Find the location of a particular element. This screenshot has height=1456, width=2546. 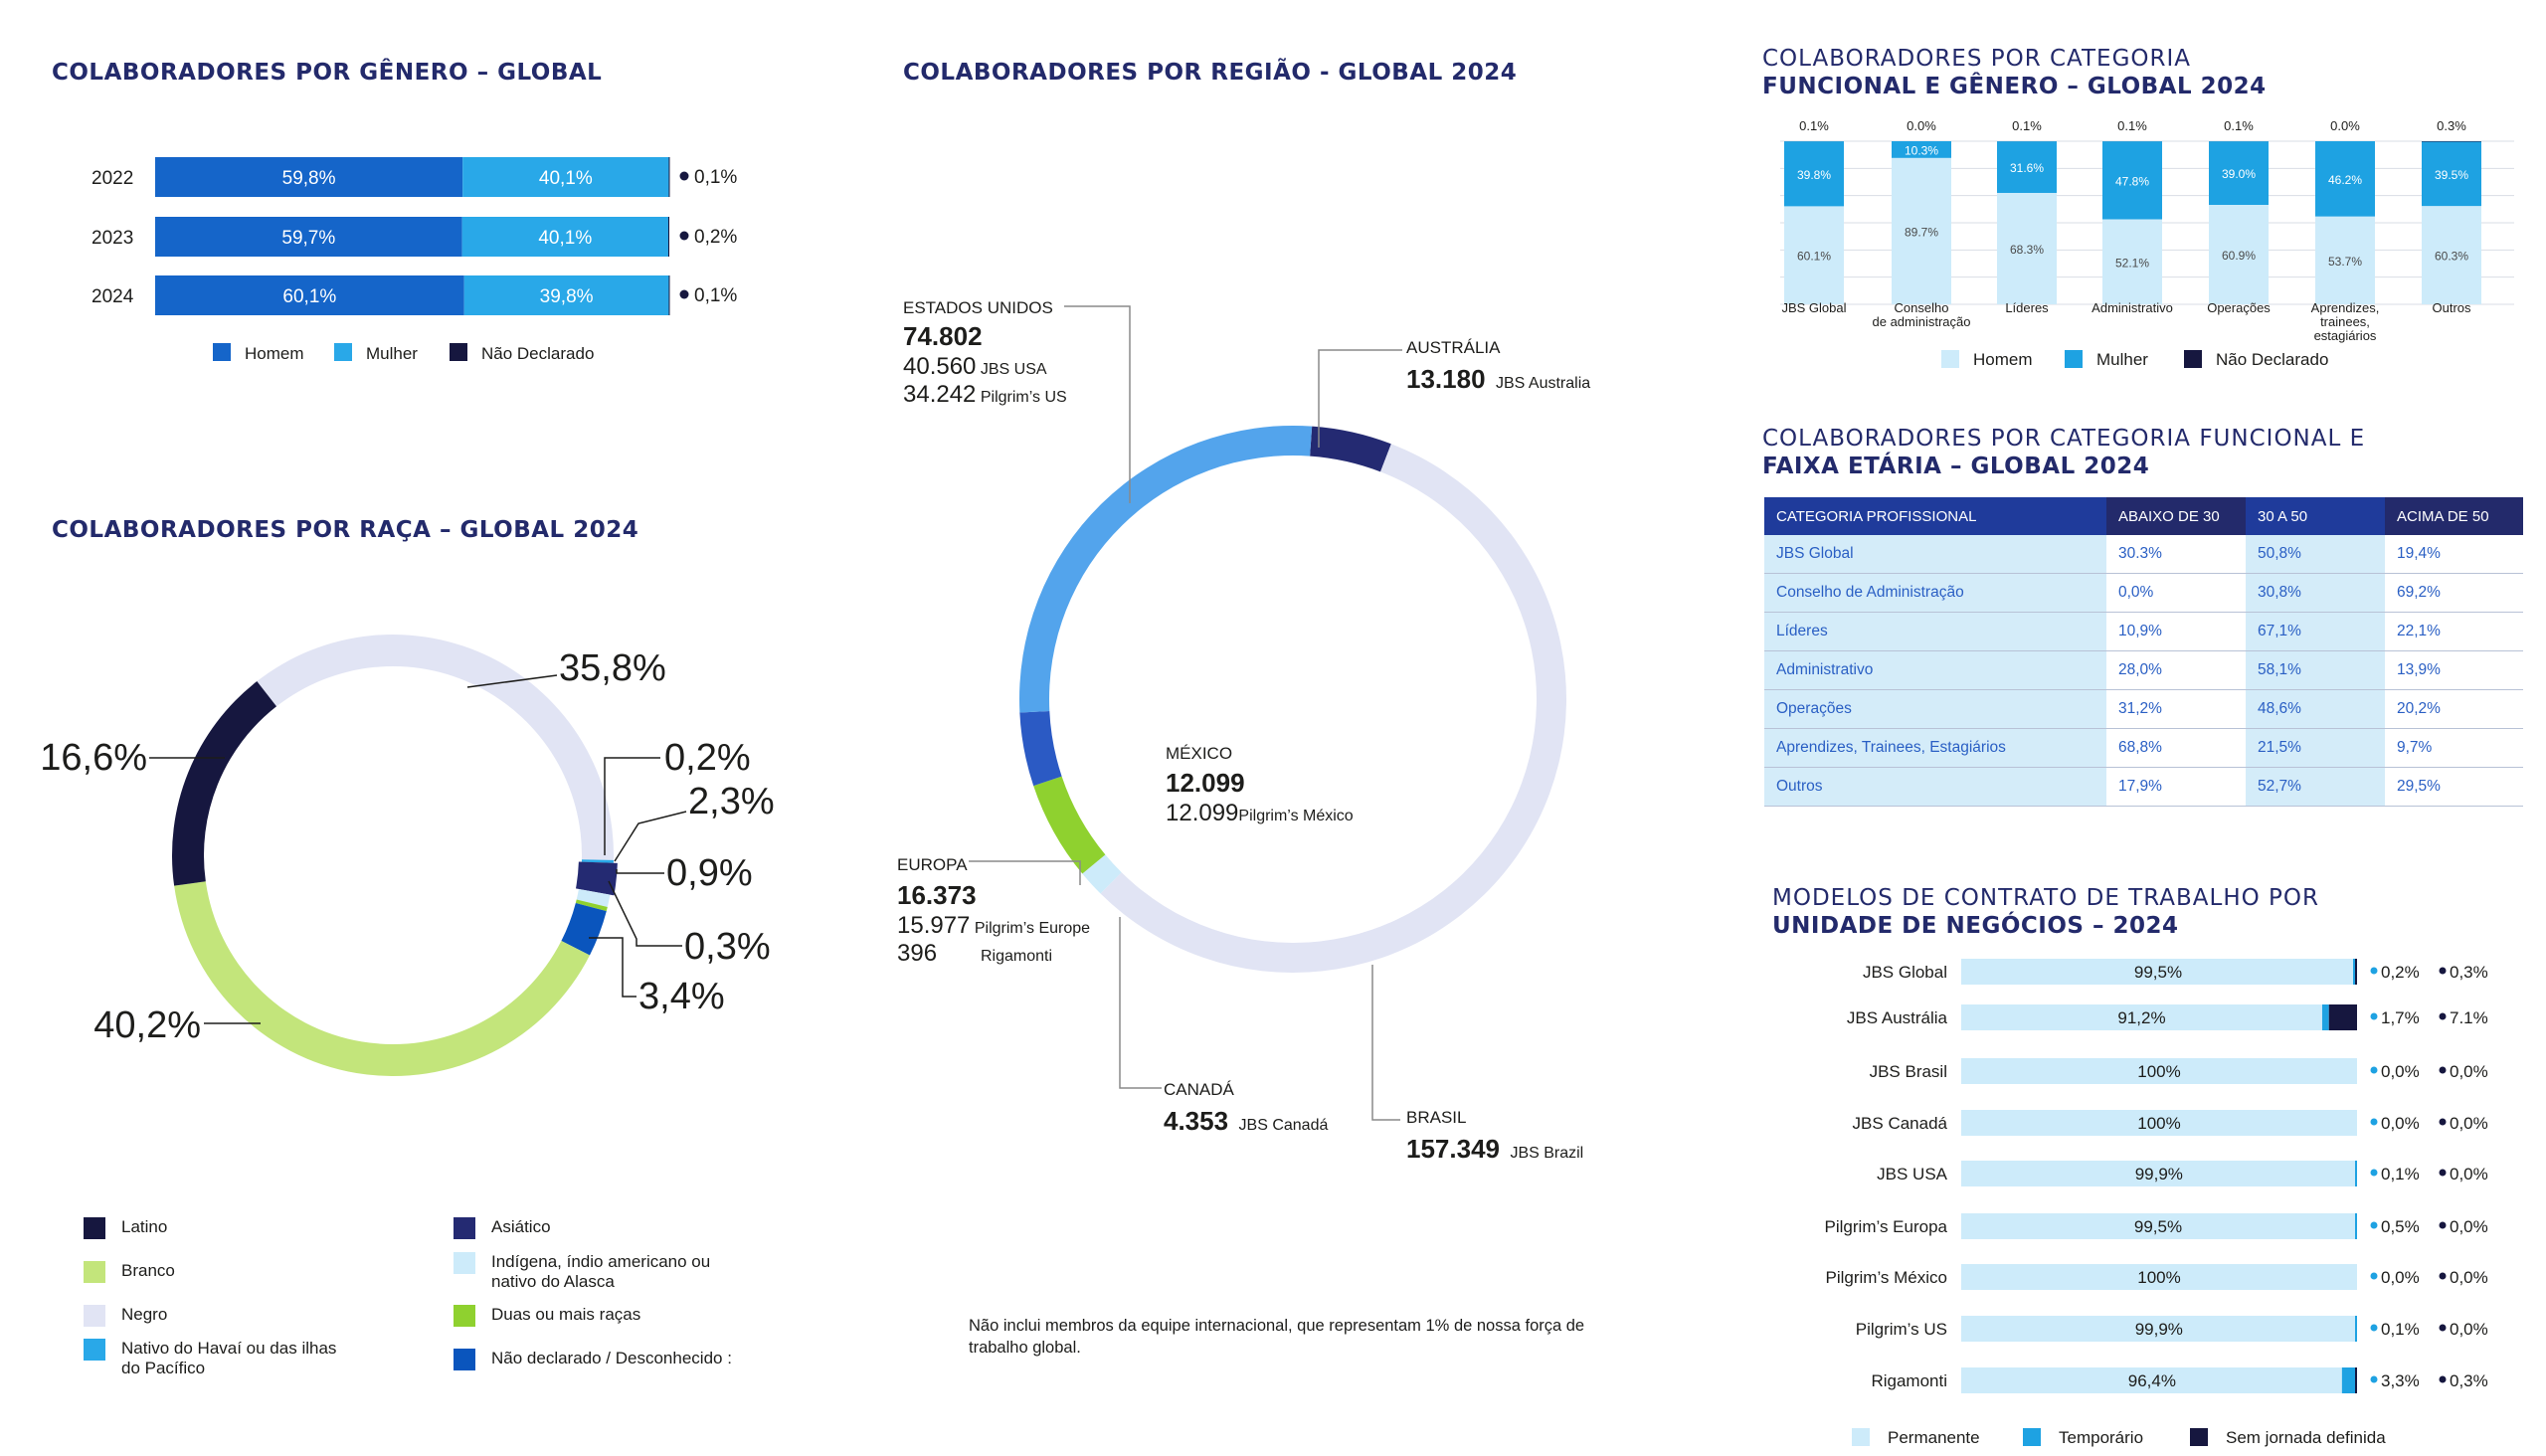

table-row: Outros 17,9% 52,7% 29,5% is located at coordinates (2143, 787).